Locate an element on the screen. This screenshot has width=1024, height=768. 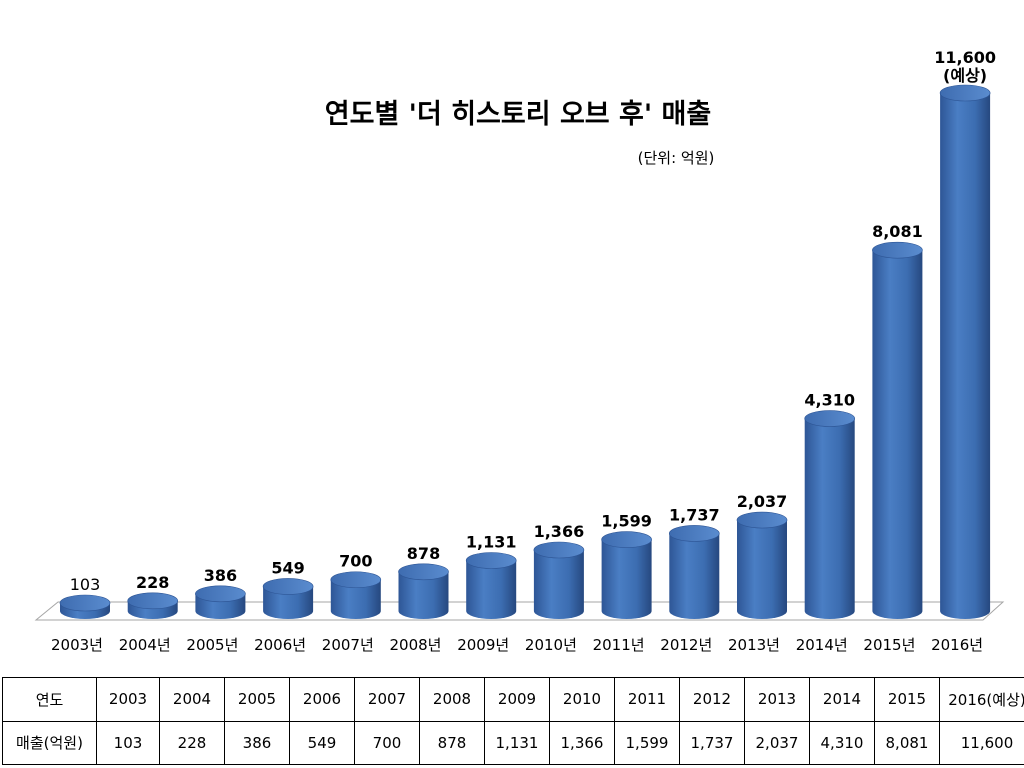
table-cell-sales: 1,366 is located at coordinates (582, 742).